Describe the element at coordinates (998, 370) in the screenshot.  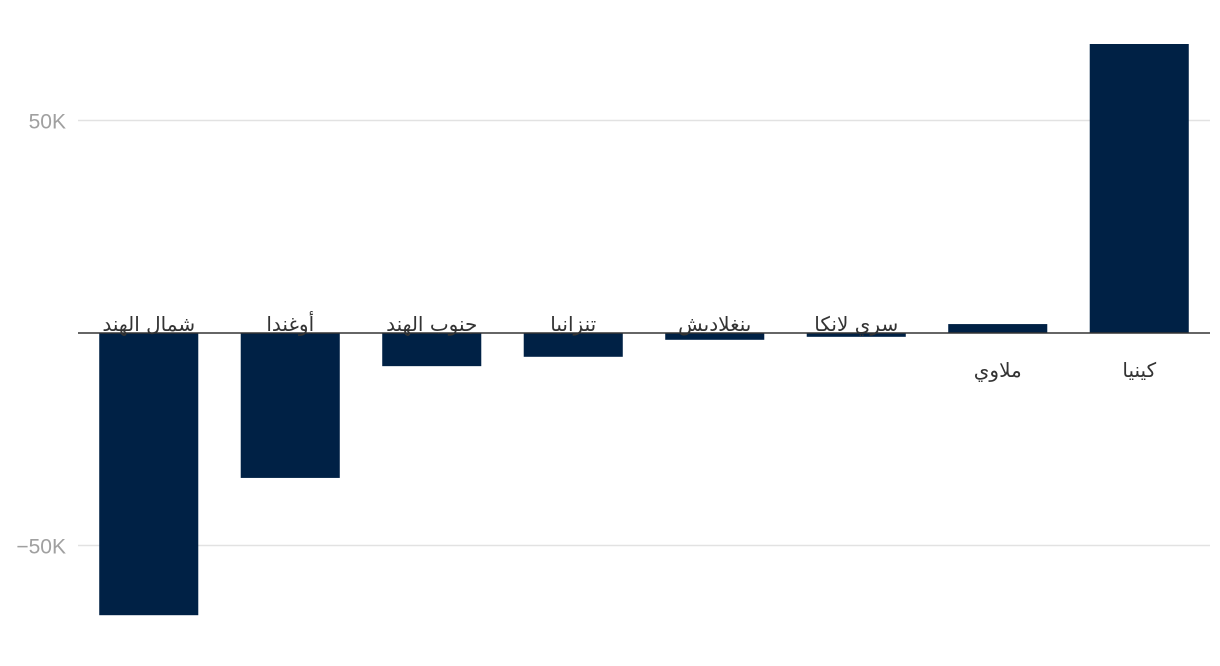
I see `x-tick-label: ملاوي` at that location.